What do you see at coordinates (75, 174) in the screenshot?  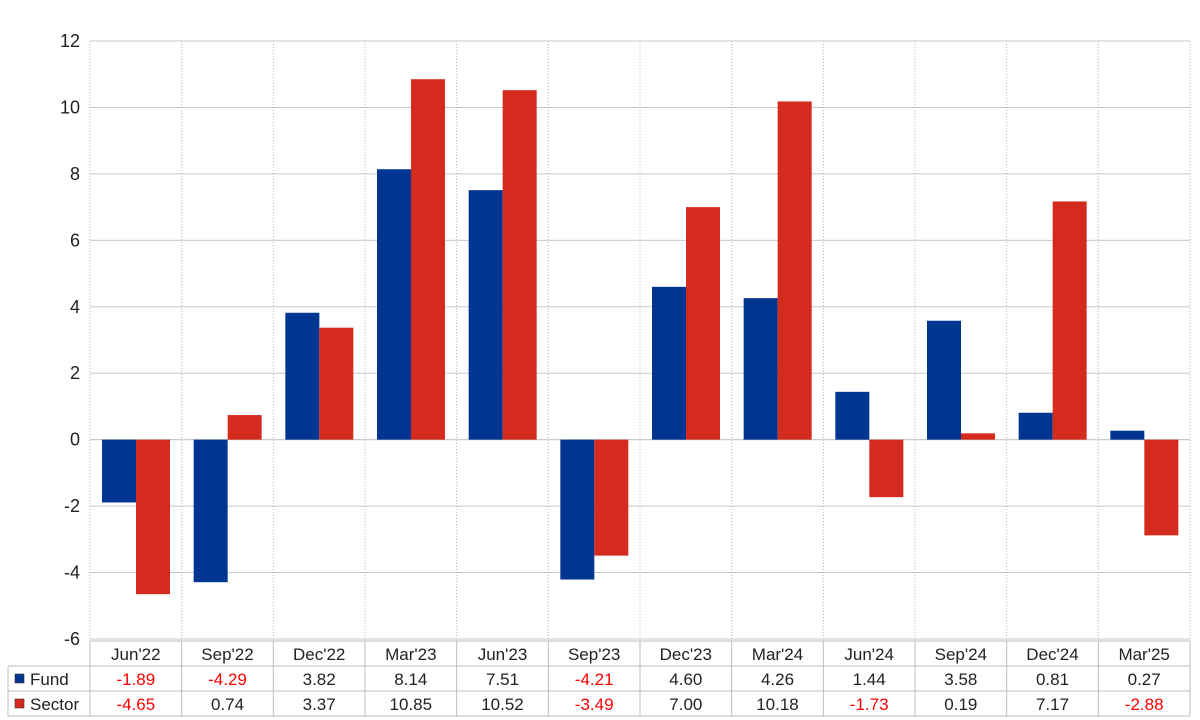 I see `y-tick-label: 8` at bounding box center [75, 174].